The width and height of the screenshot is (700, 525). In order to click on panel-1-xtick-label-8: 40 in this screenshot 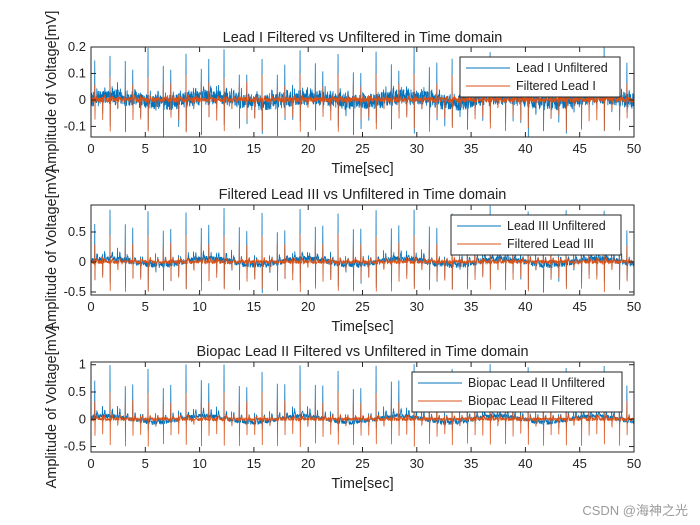, I will do `click(525, 148)`.